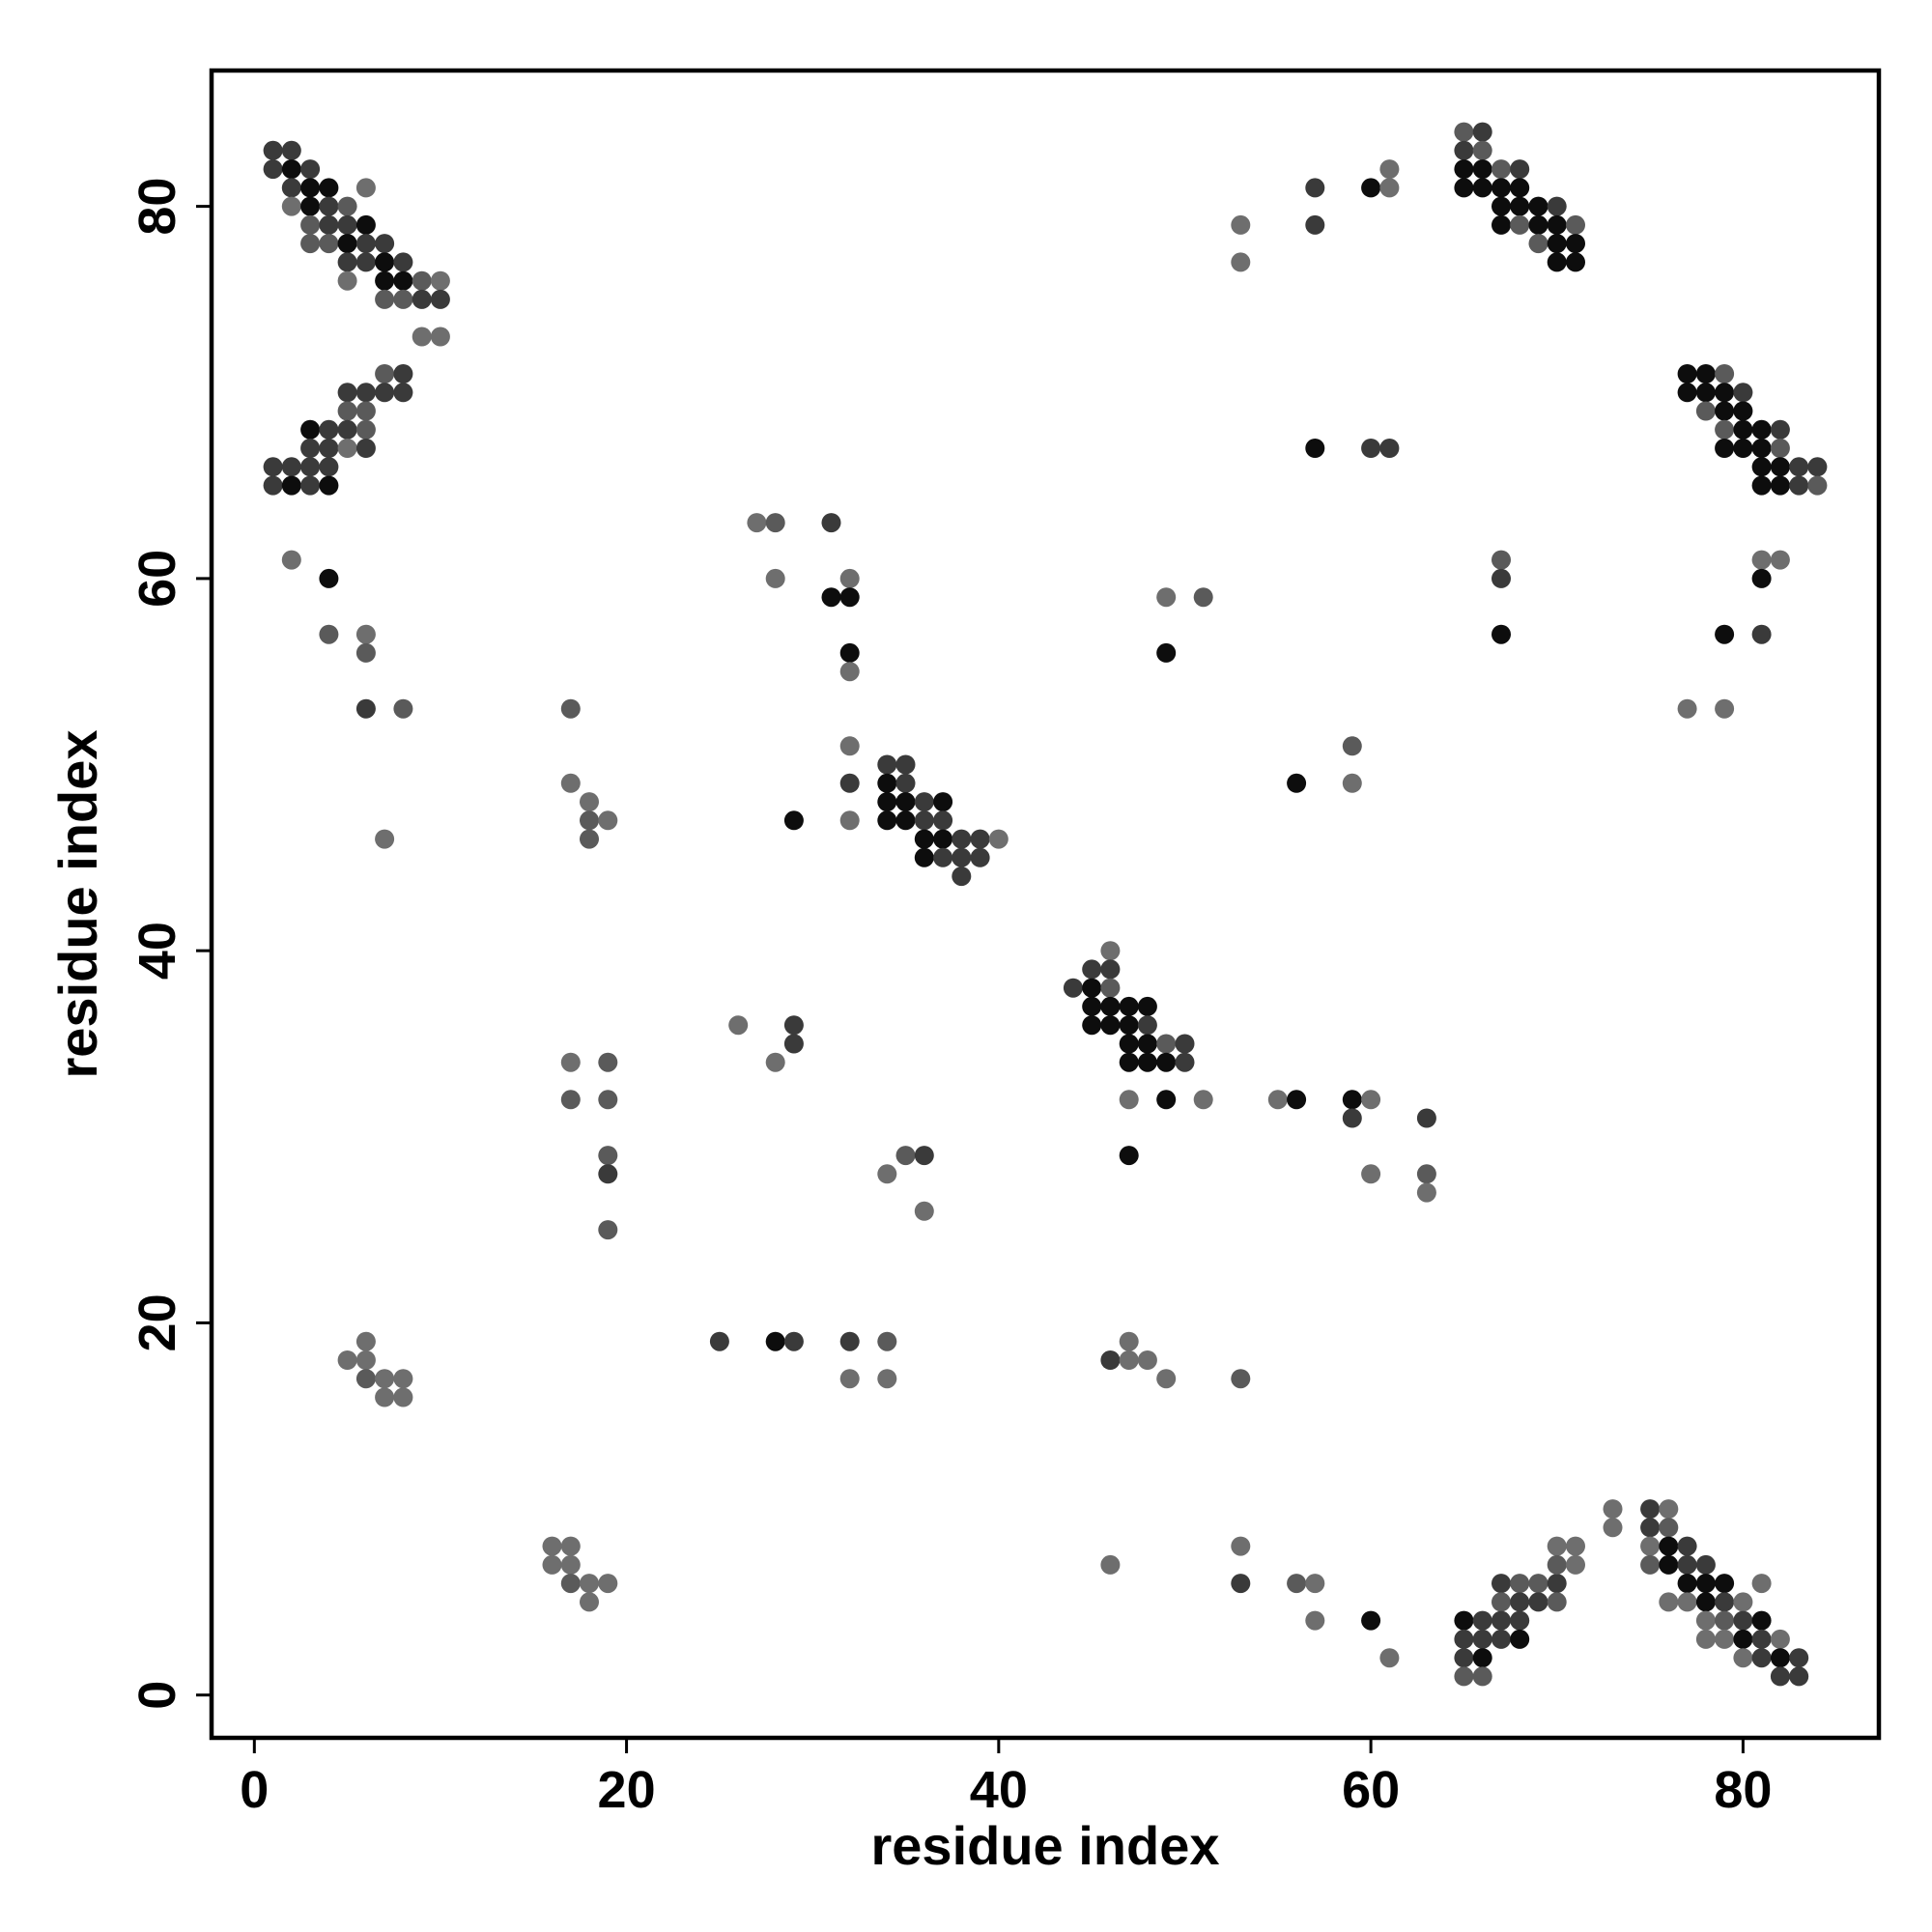 This screenshot has width=1932, height=1932. What do you see at coordinates (254, 1790) in the screenshot?
I see `x-tick-label: 0` at bounding box center [254, 1790].